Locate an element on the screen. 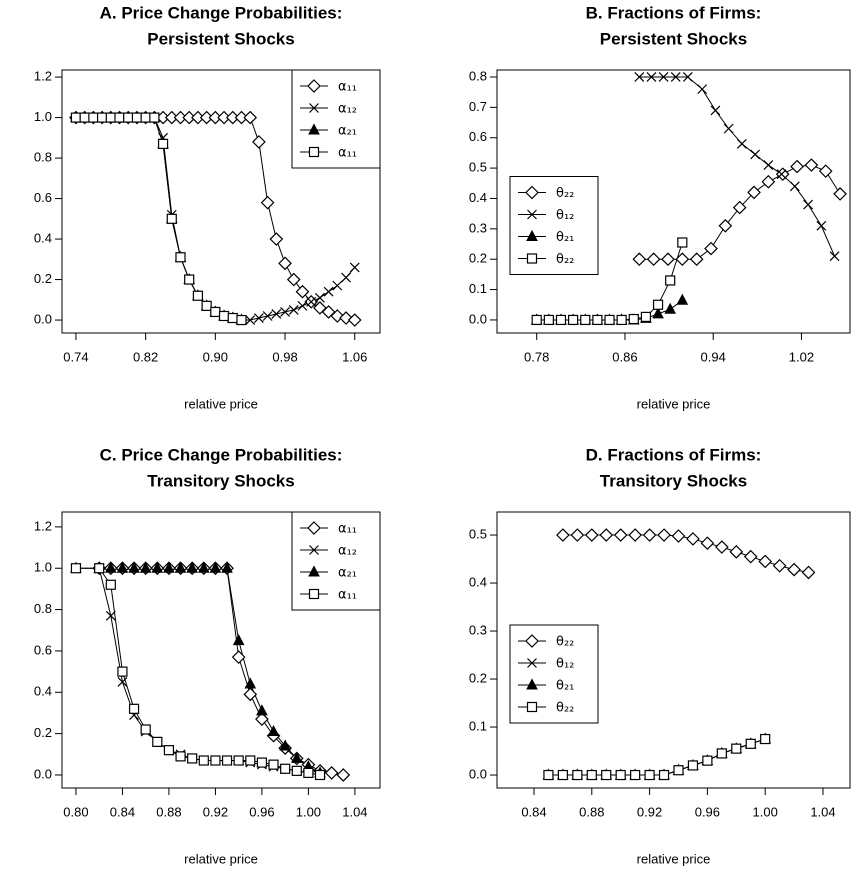 Image resolution: width=851 pixels, height=877 pixels. y-tick-label: 0.1 is located at coordinates (478, 725).